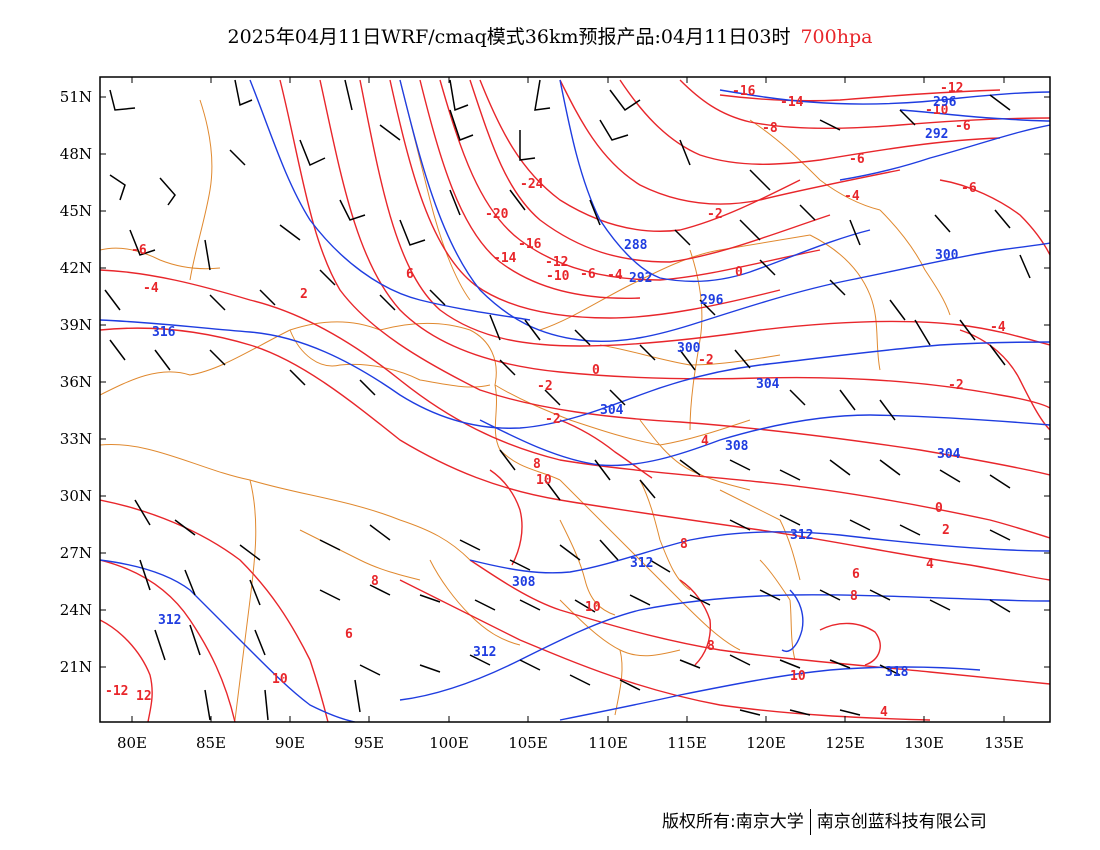 The image size is (1100, 850). I want to click on lon-tick-label: 115E, so click(687, 743).